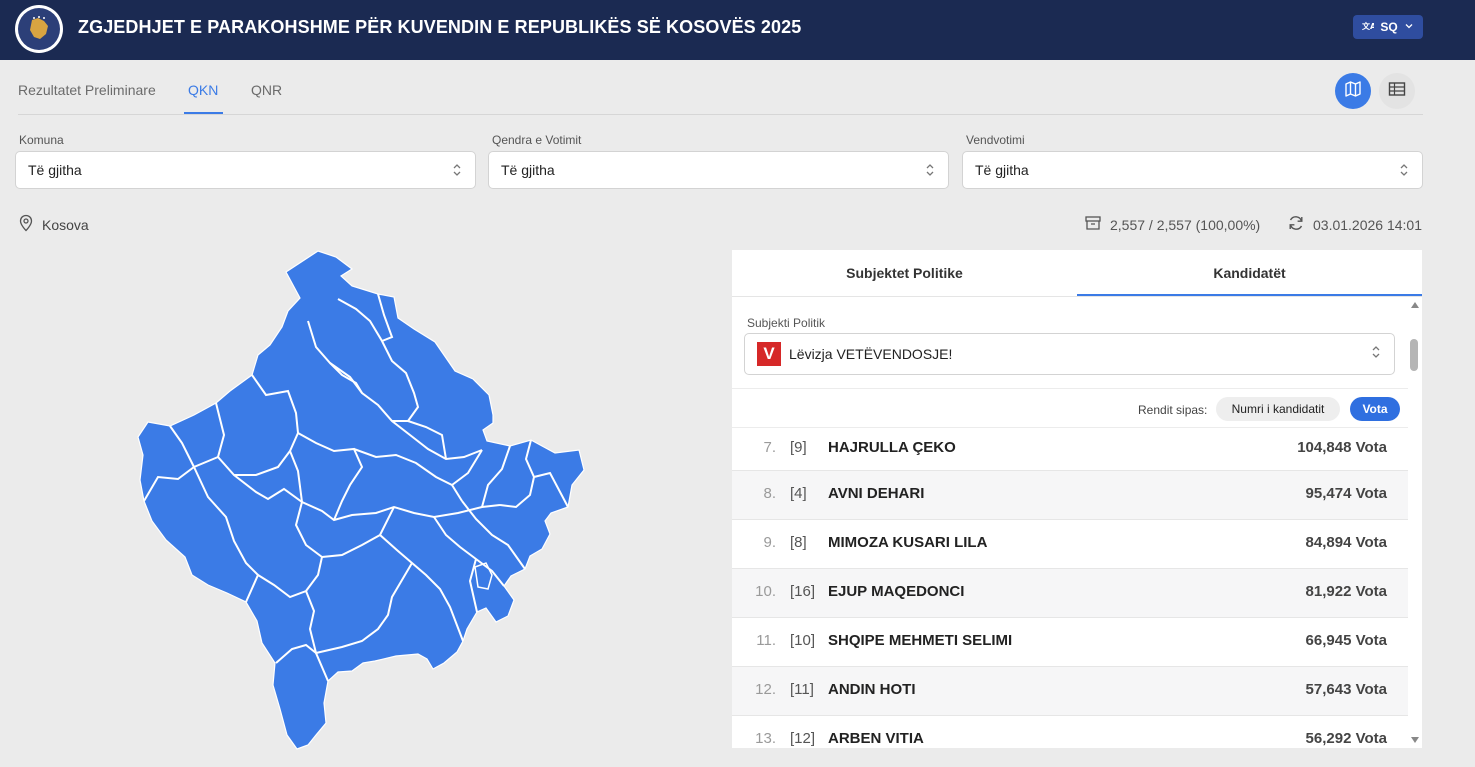 This screenshot has width=1475, height=767. What do you see at coordinates (1173, 410) in the screenshot?
I see `sort-label: Rendit sipas:` at bounding box center [1173, 410].